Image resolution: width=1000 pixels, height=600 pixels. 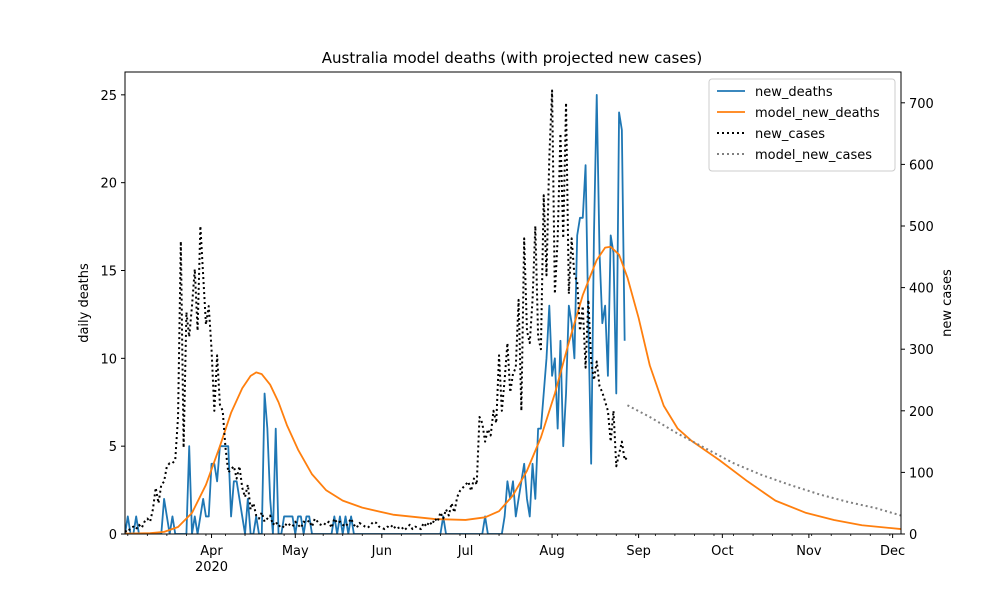 I want to click on x-tick-label: Nov, so click(x=809, y=551).